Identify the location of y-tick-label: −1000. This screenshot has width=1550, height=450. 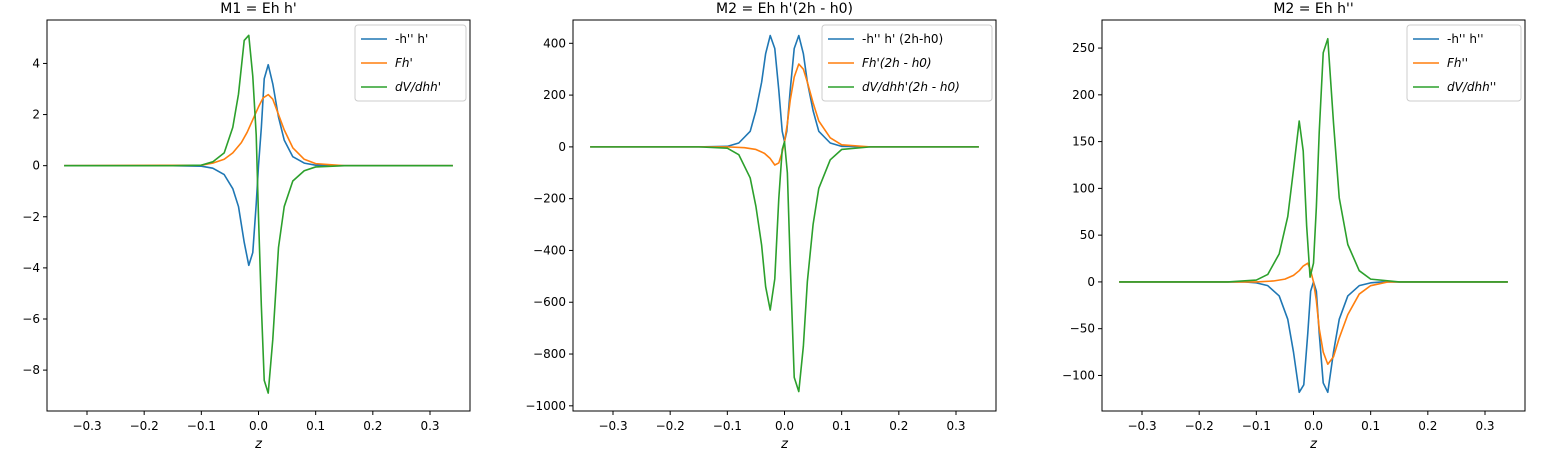
(545, 406).